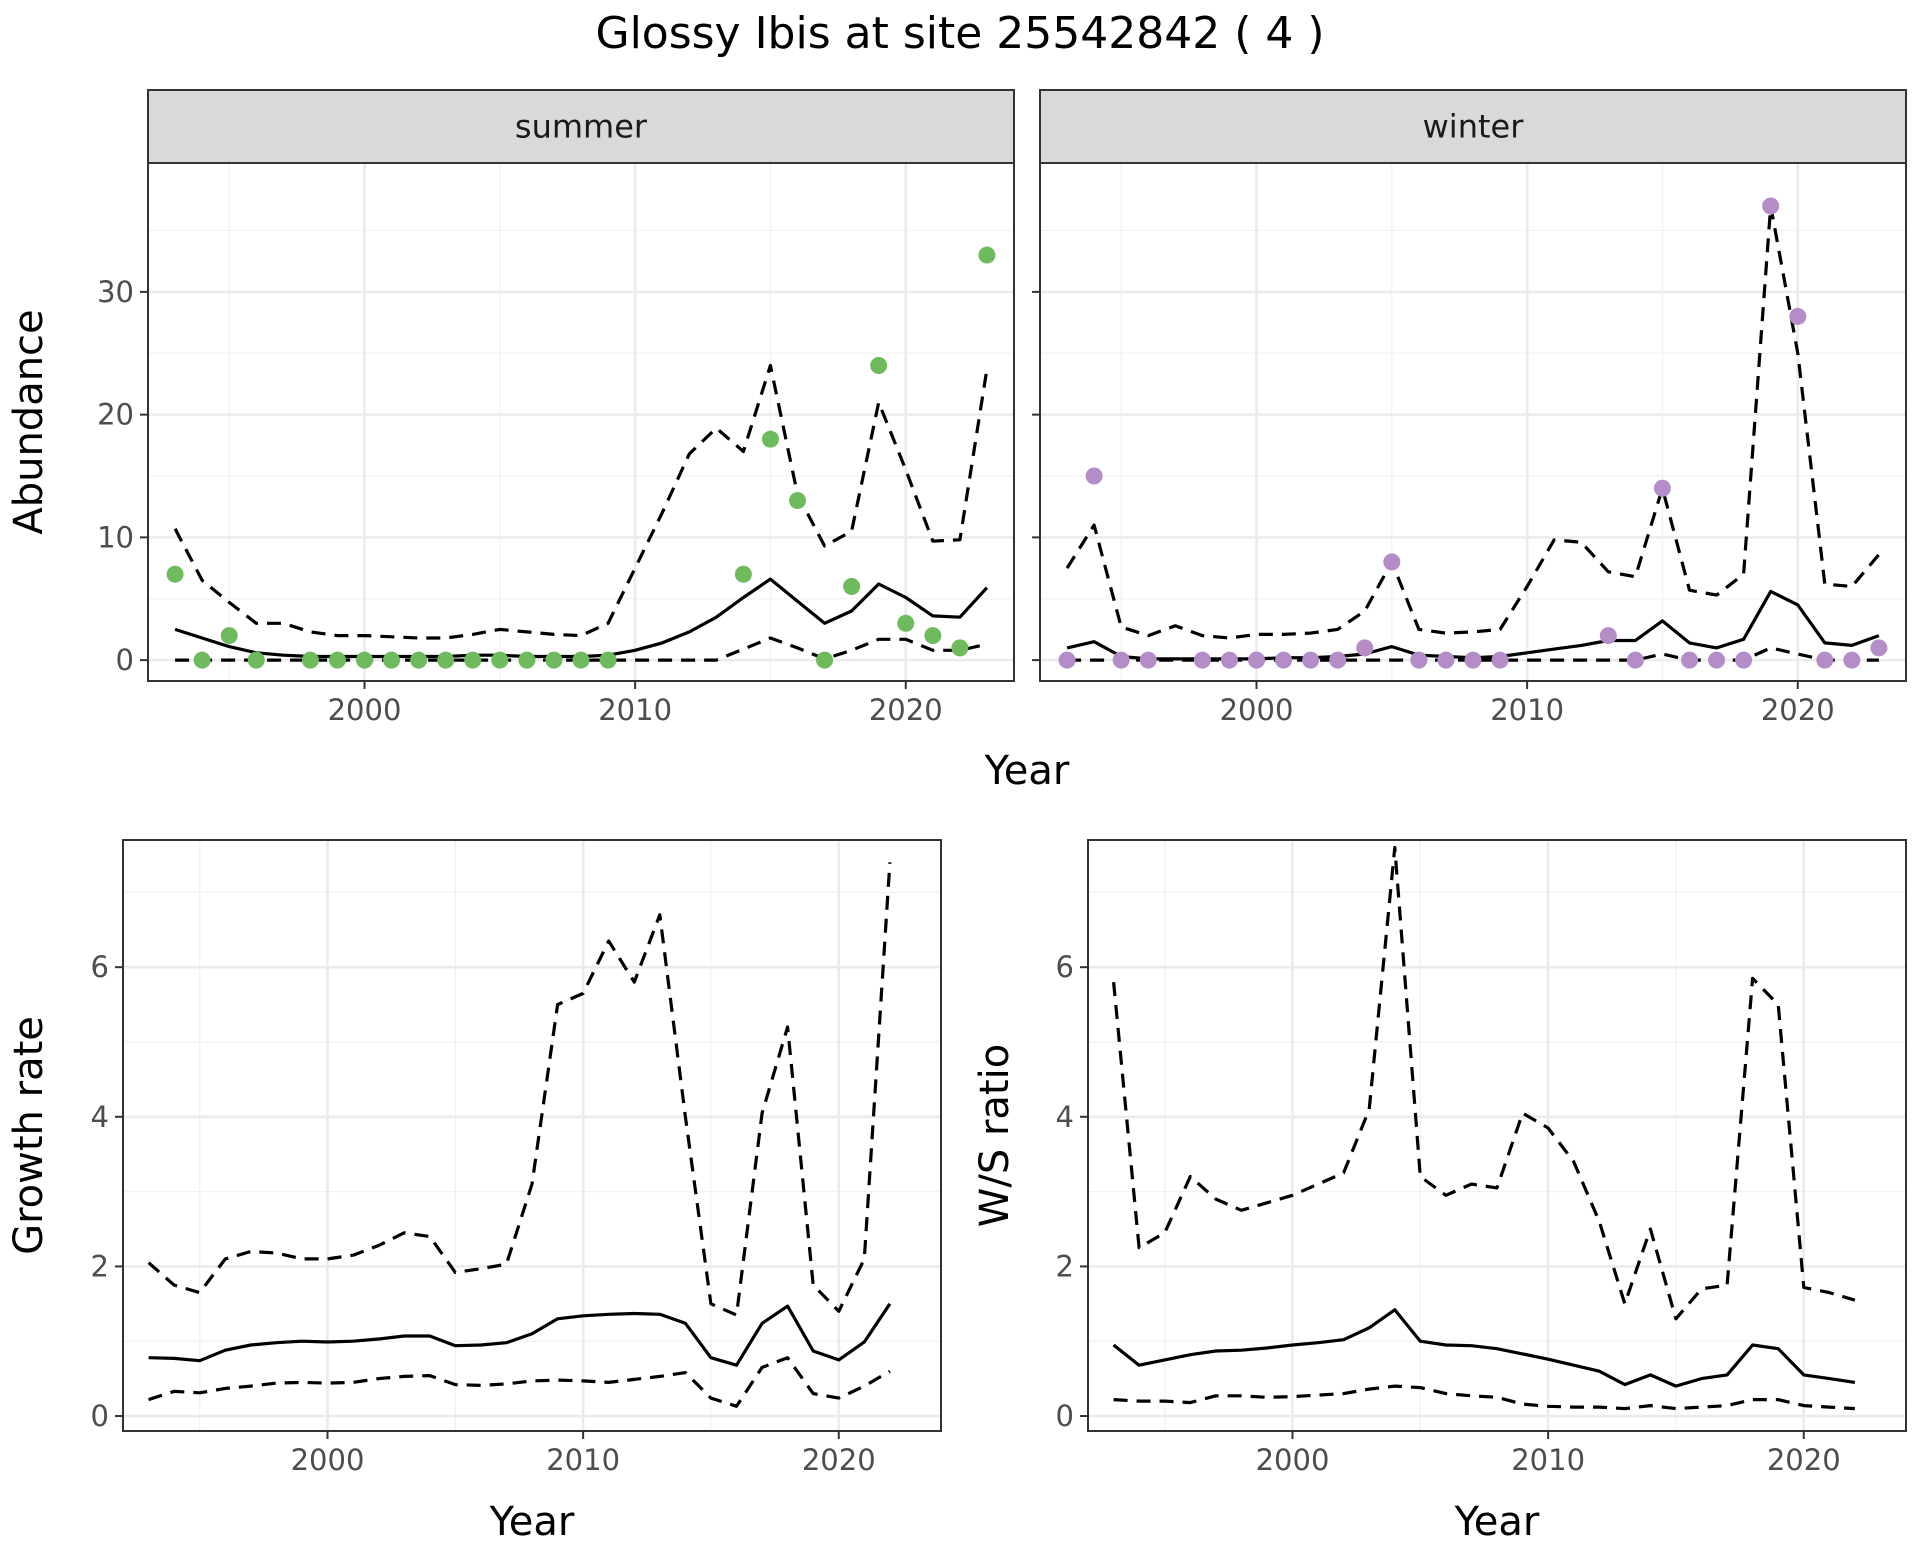 Image resolution: width=1920 pixels, height=1560 pixels. What do you see at coordinates (959, 33) in the screenshot?
I see `chart-title: Glossy Ibis at site 25542842 ( 4 )` at bounding box center [959, 33].